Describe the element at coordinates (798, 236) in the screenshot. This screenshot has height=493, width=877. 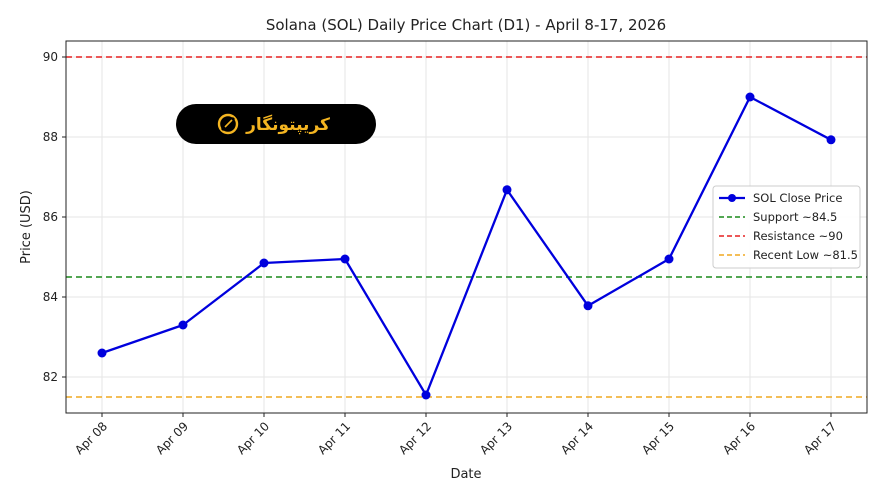
I see `legend-label: Resistance ~90` at that location.